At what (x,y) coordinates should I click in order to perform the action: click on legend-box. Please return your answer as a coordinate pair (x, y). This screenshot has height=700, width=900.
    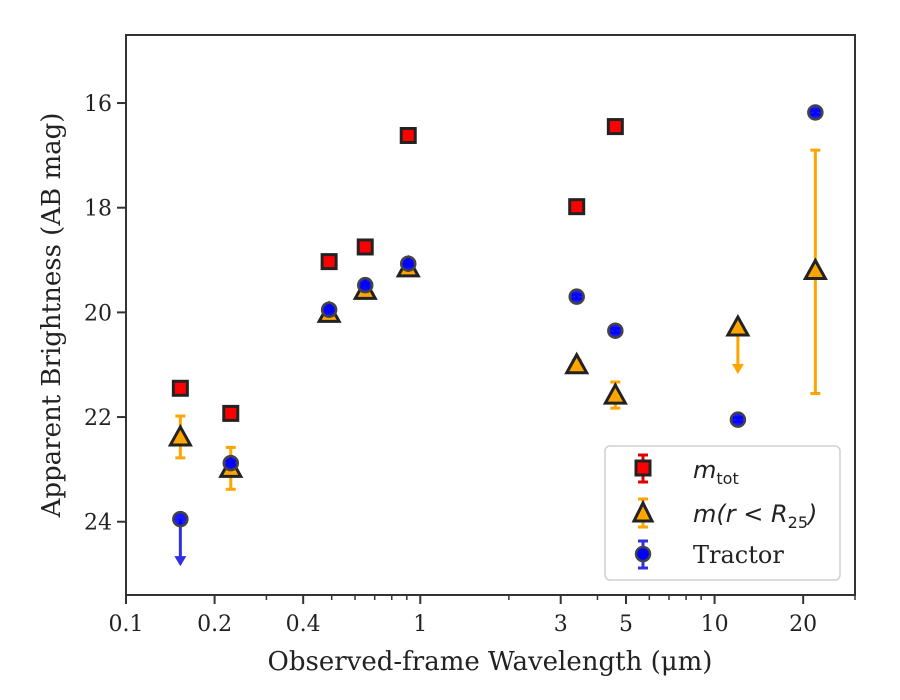
    Looking at the image, I should click on (722, 513).